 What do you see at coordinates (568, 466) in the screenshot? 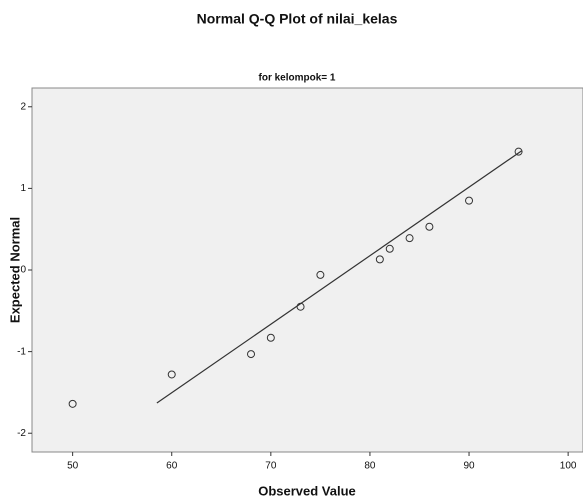
I see `x-tick-label: 100` at bounding box center [568, 466].